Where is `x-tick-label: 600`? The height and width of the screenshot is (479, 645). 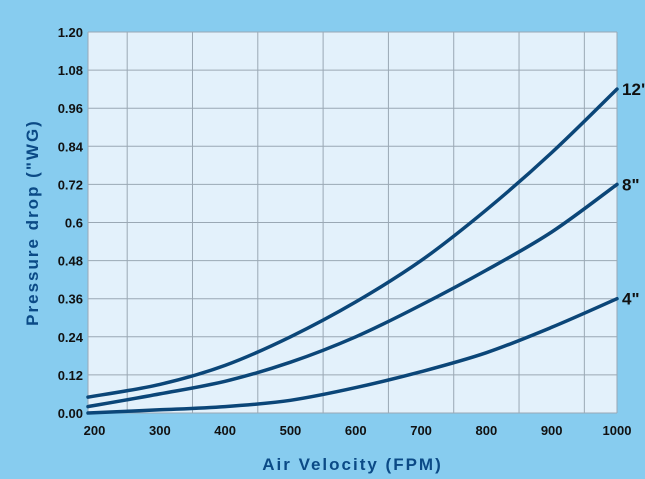
x-tick-label: 600 is located at coordinates (356, 430).